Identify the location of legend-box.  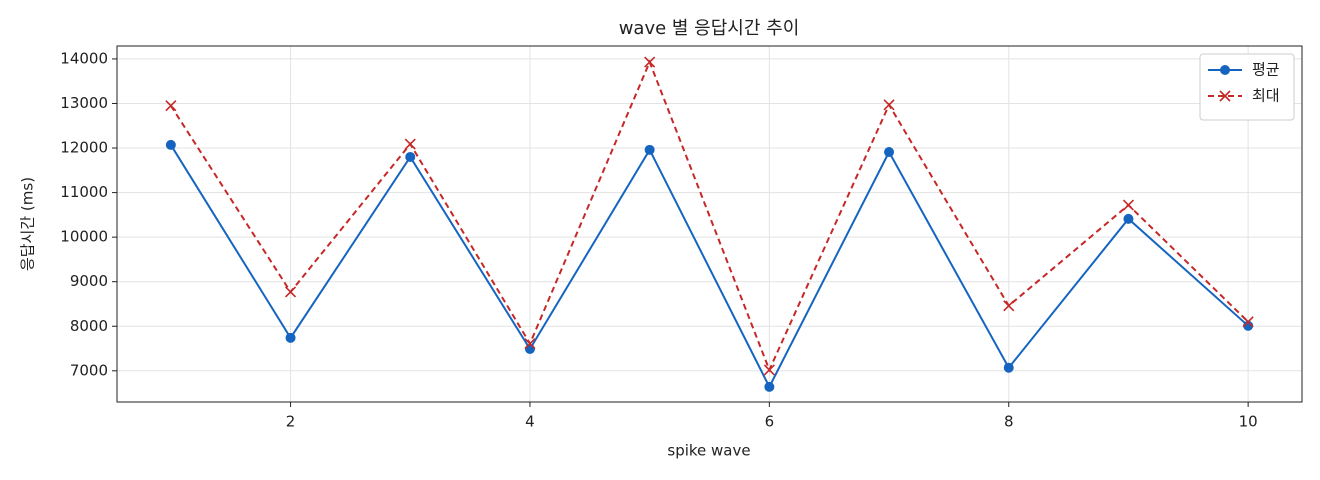
(1247, 87).